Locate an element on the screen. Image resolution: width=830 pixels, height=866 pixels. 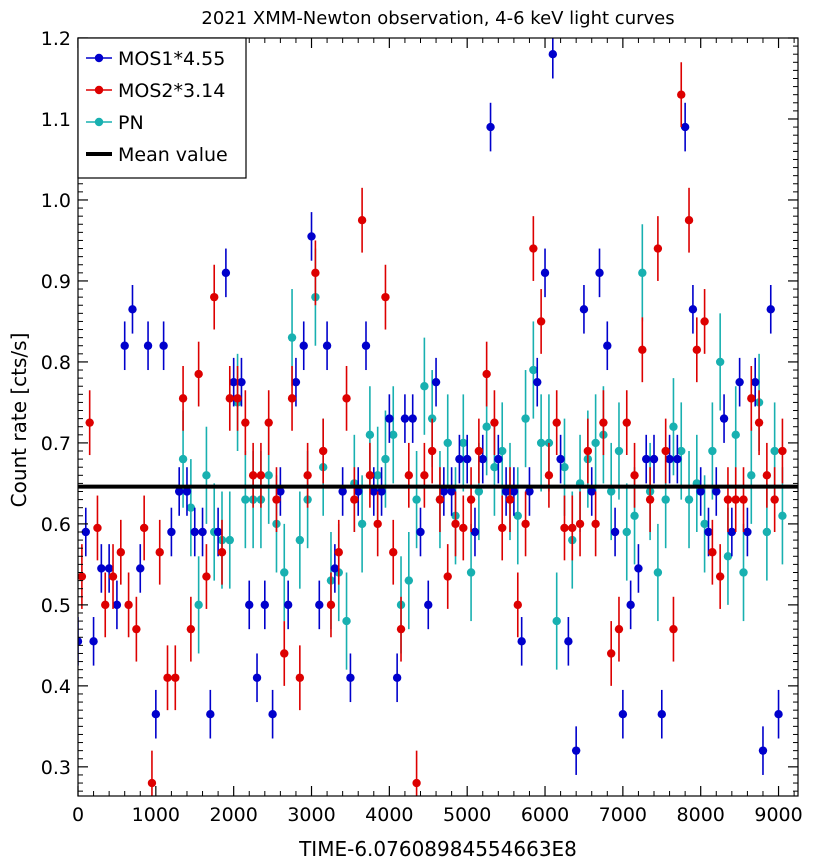
y-tick-label: 0.3 is located at coordinates (56, 768).